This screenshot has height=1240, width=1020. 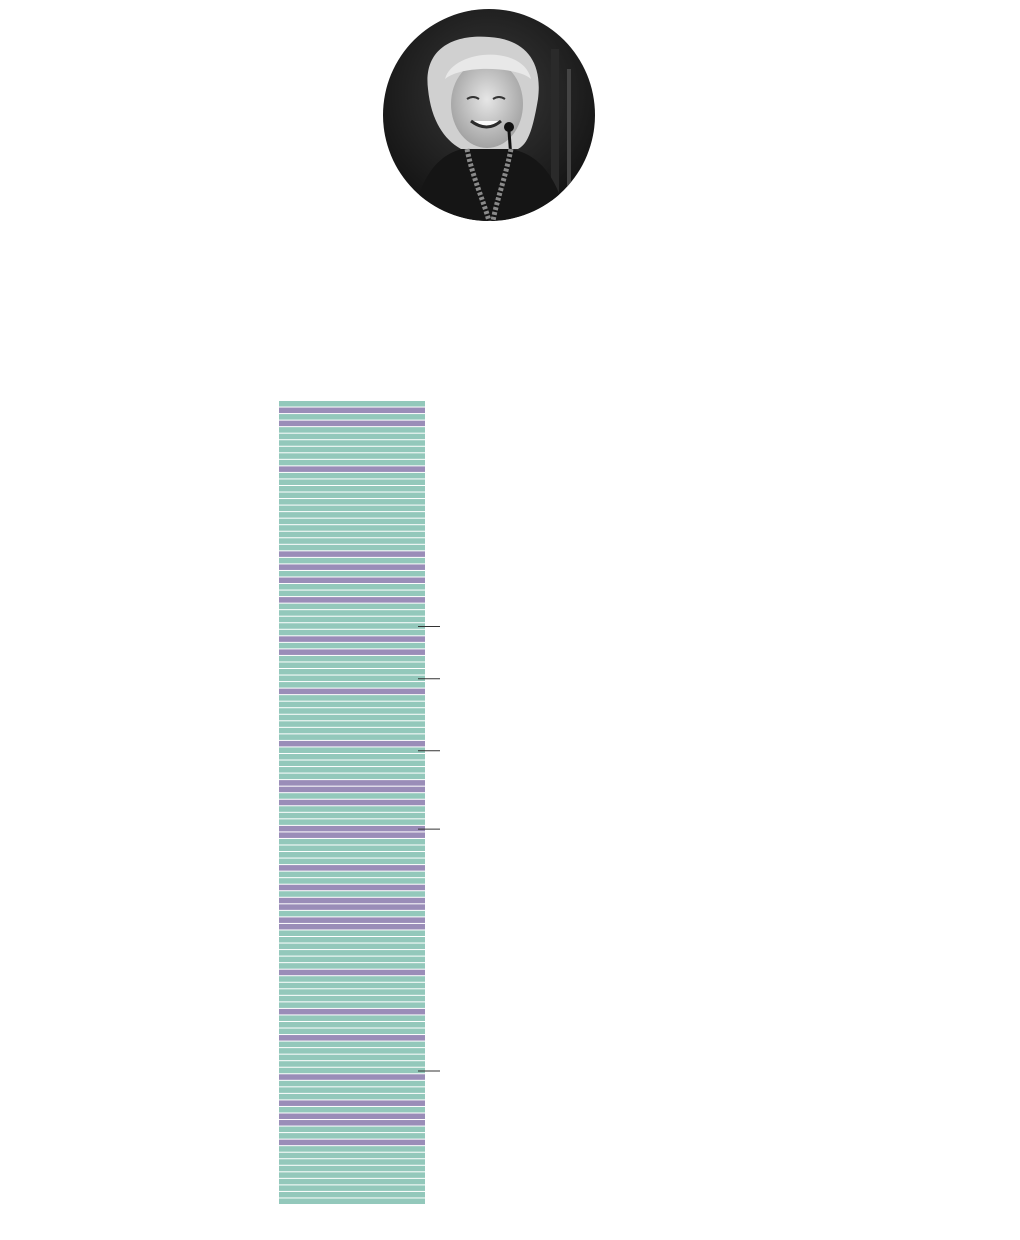 What do you see at coordinates (489, 115) in the screenshot?
I see `portrait-image` at bounding box center [489, 115].